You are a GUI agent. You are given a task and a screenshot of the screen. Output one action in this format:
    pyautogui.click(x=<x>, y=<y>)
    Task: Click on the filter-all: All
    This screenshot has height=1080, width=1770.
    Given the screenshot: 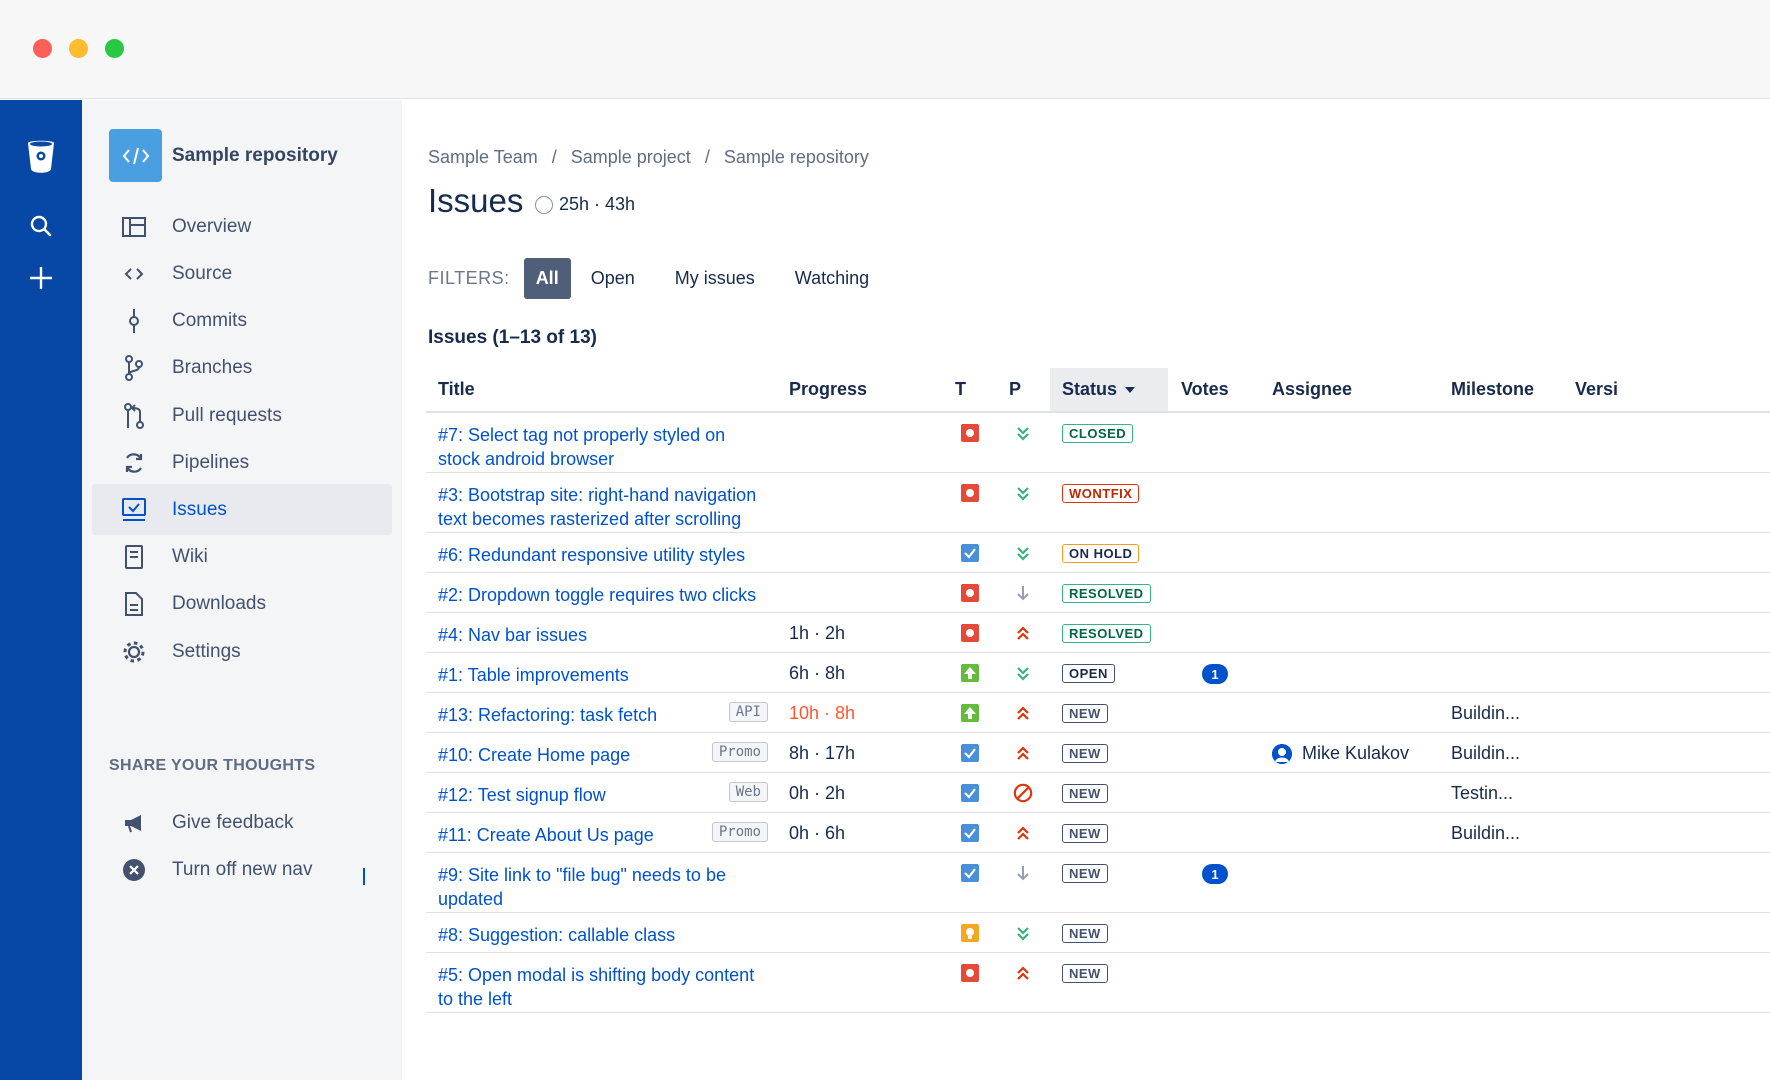 What is the action you would take?
    pyautogui.click(x=547, y=278)
    